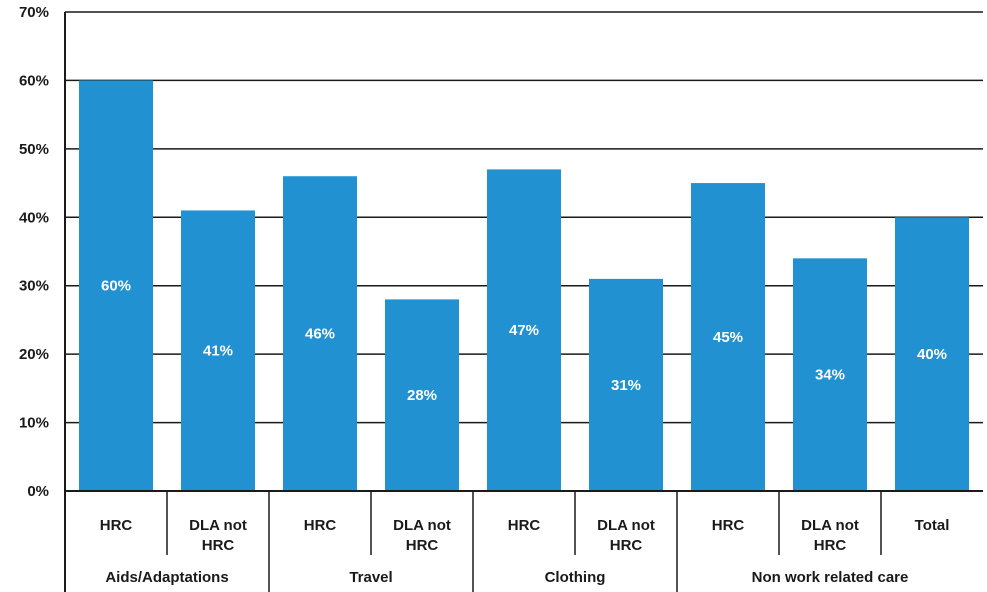 The image size is (987, 592). I want to click on x-group-label: Non work related care, so click(830, 577).